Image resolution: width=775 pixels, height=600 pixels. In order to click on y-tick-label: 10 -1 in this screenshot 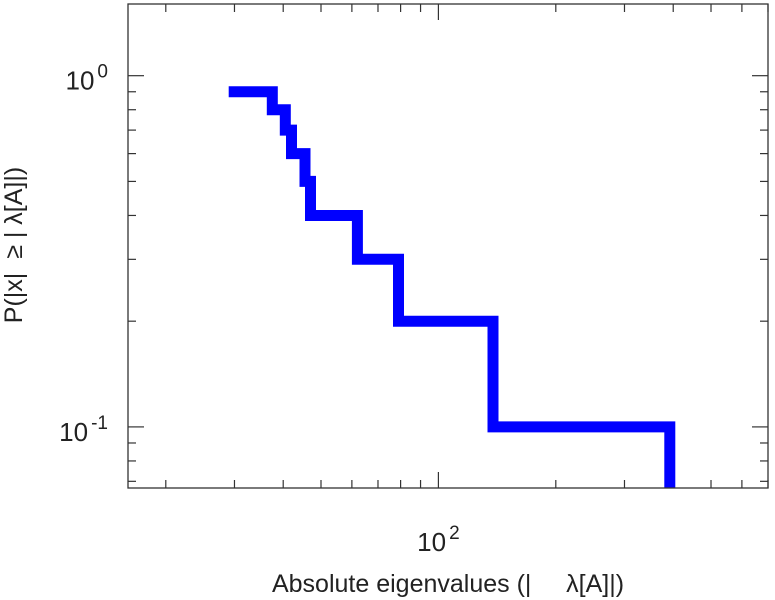, I will do `click(83, 430)`.